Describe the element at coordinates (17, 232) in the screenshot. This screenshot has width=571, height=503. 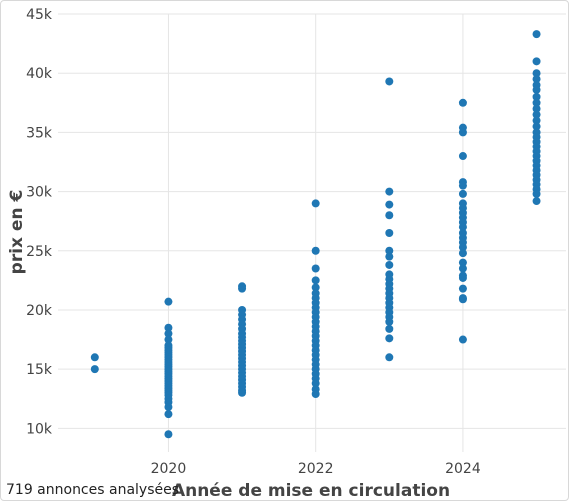
I see `y-axis-title: prix en €` at that location.